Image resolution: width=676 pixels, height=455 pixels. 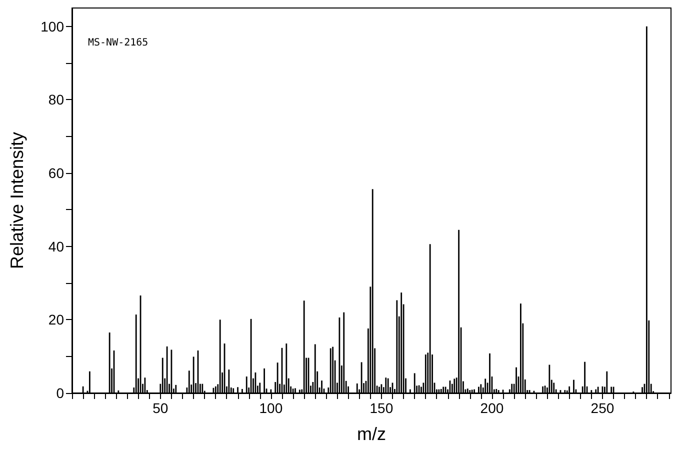 What do you see at coordinates (160, 408) in the screenshot?
I see `x-tick-label: 50` at bounding box center [160, 408].